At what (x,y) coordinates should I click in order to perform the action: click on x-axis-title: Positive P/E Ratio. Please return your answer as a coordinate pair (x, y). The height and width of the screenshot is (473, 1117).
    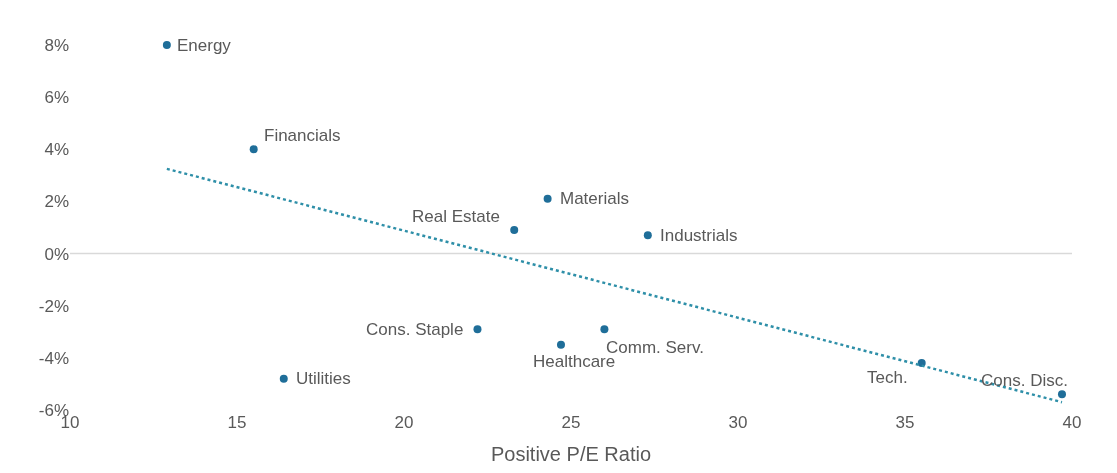
    Looking at the image, I should click on (571, 453).